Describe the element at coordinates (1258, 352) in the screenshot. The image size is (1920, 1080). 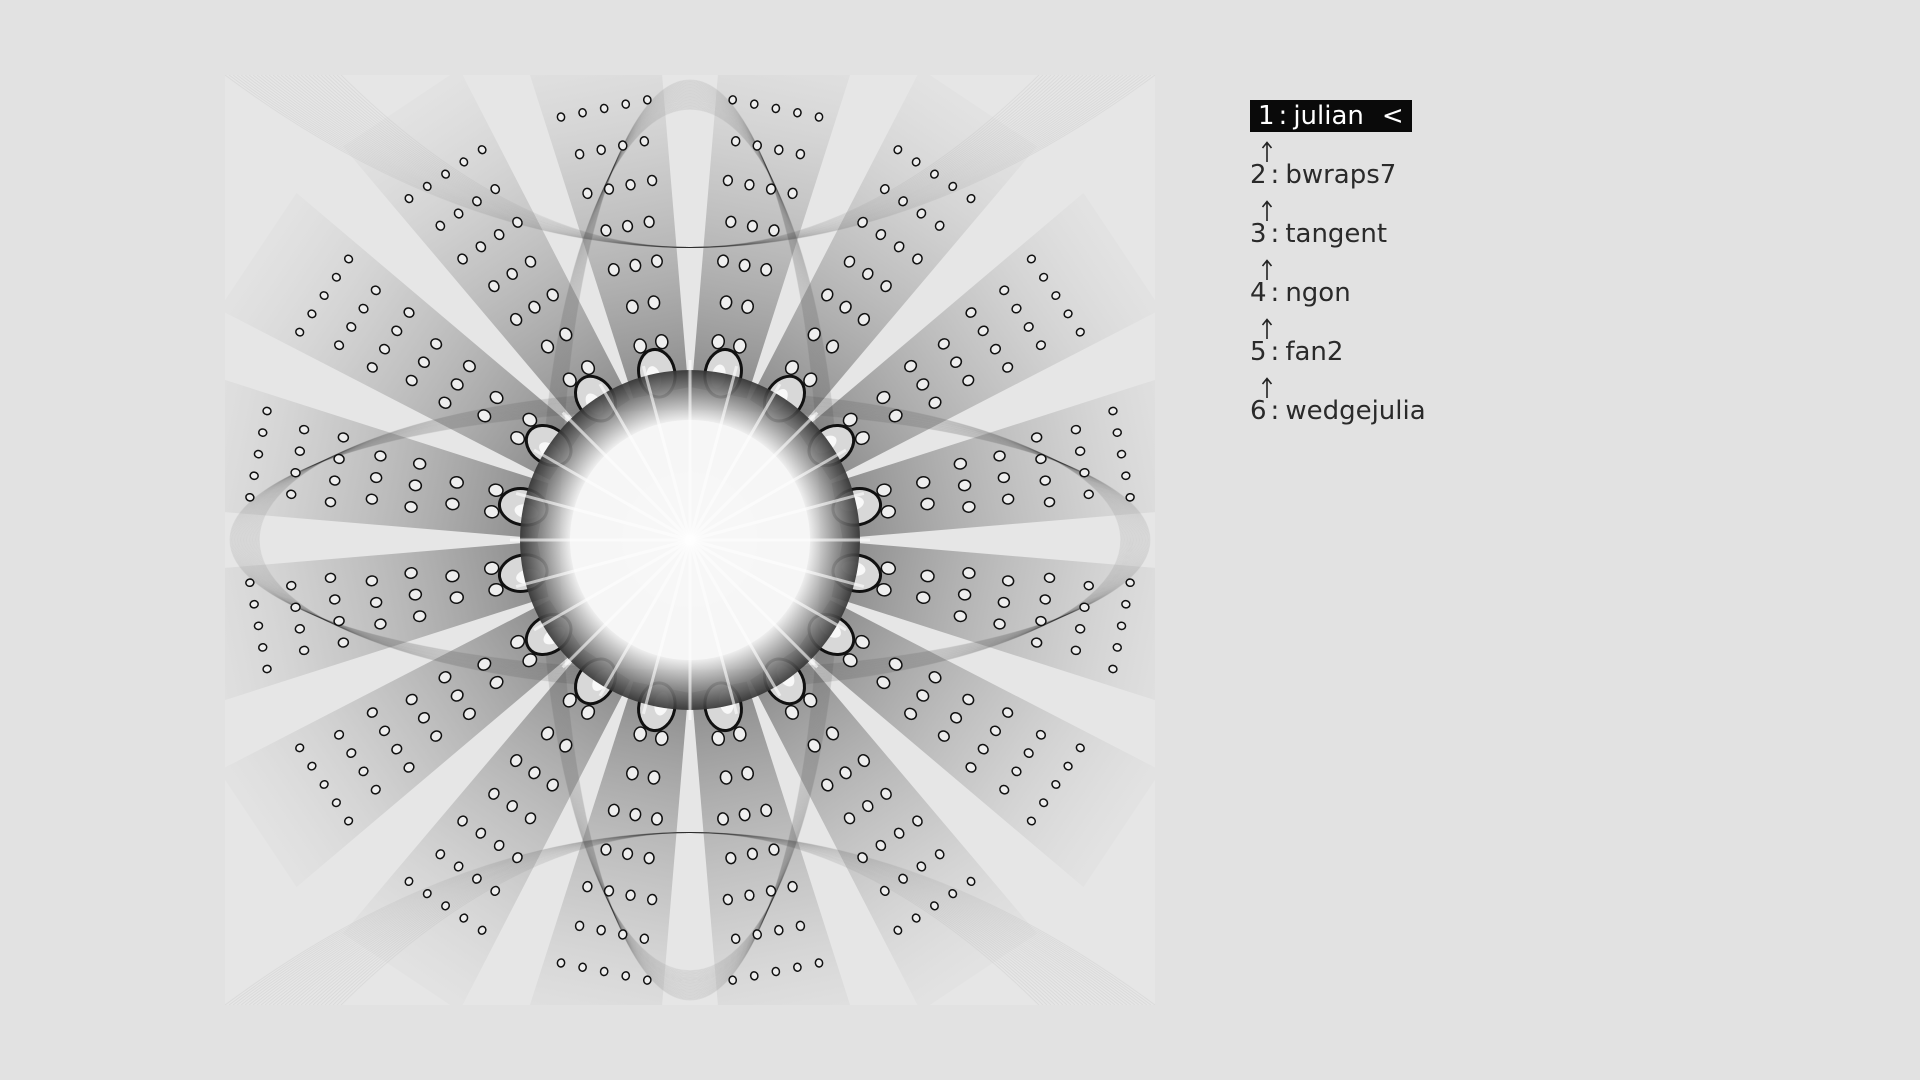
I see `variation-index: 5` at that location.